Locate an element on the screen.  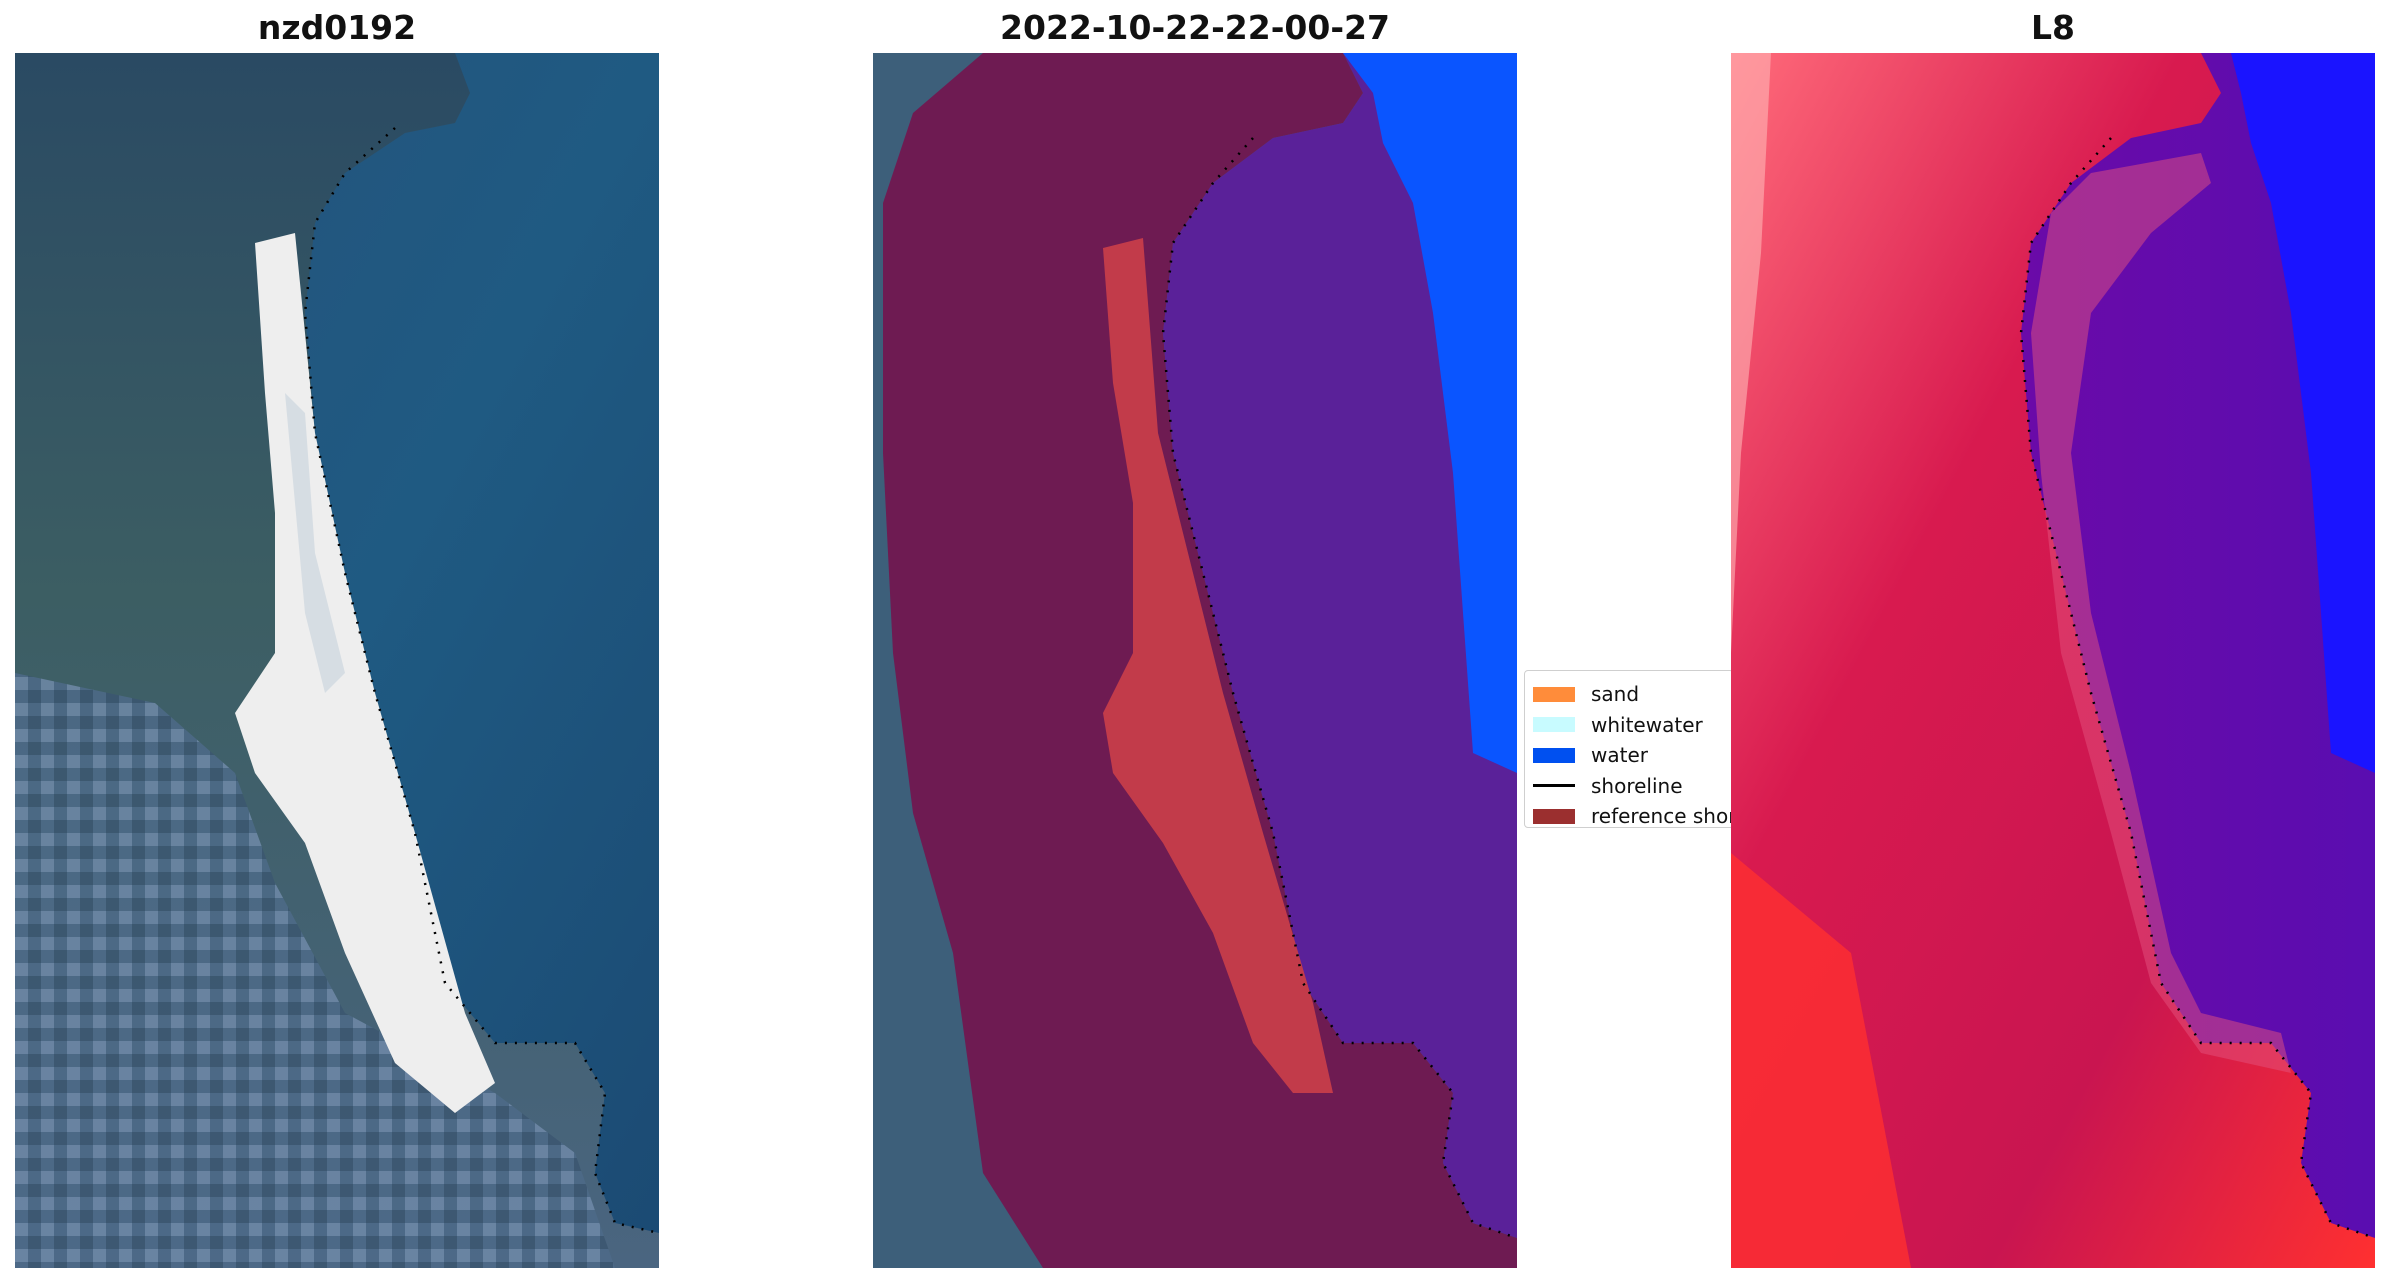
legend-item-reference-shoreline: reference shoreline is located at coordinates (1633, 814).